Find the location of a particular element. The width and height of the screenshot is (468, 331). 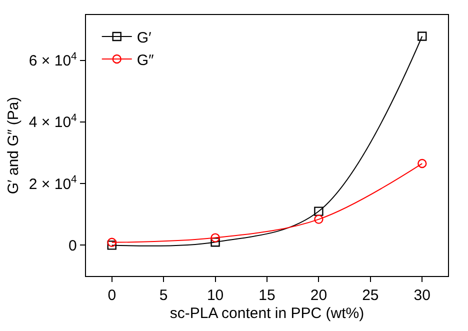

x-tick-label: 10 is located at coordinates (215, 295).